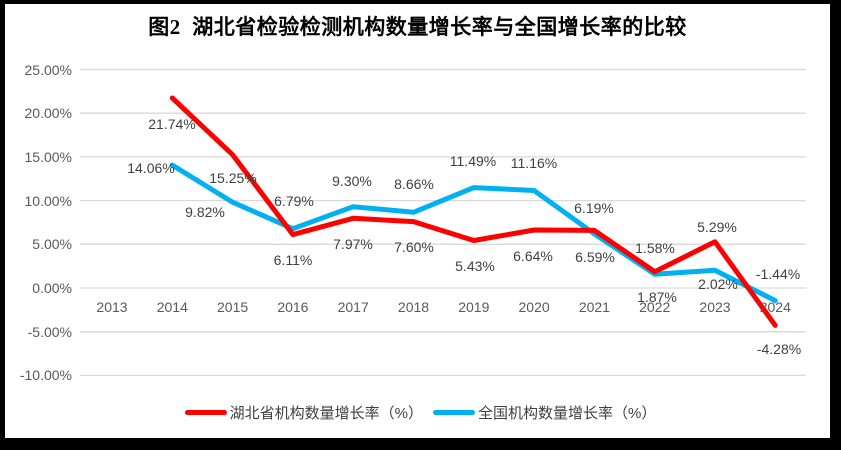  What do you see at coordinates (595, 257) in the screenshot?
I see `data-label: 6.59%` at bounding box center [595, 257].